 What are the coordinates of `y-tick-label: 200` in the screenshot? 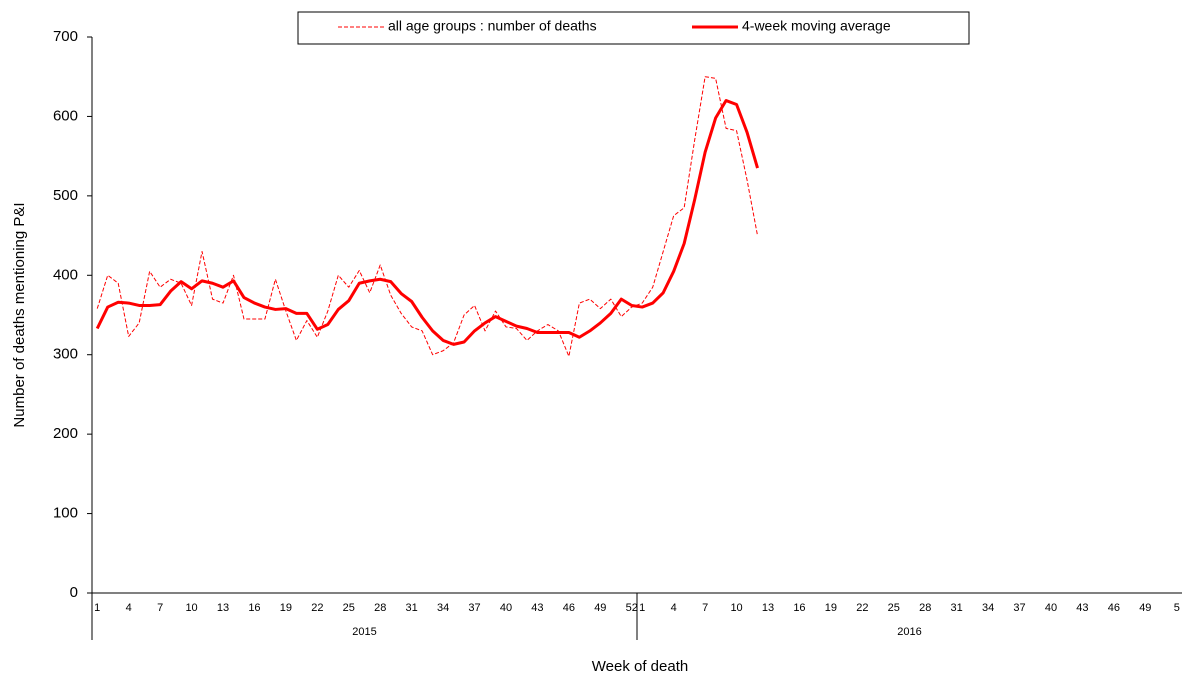 It's located at (65, 433).